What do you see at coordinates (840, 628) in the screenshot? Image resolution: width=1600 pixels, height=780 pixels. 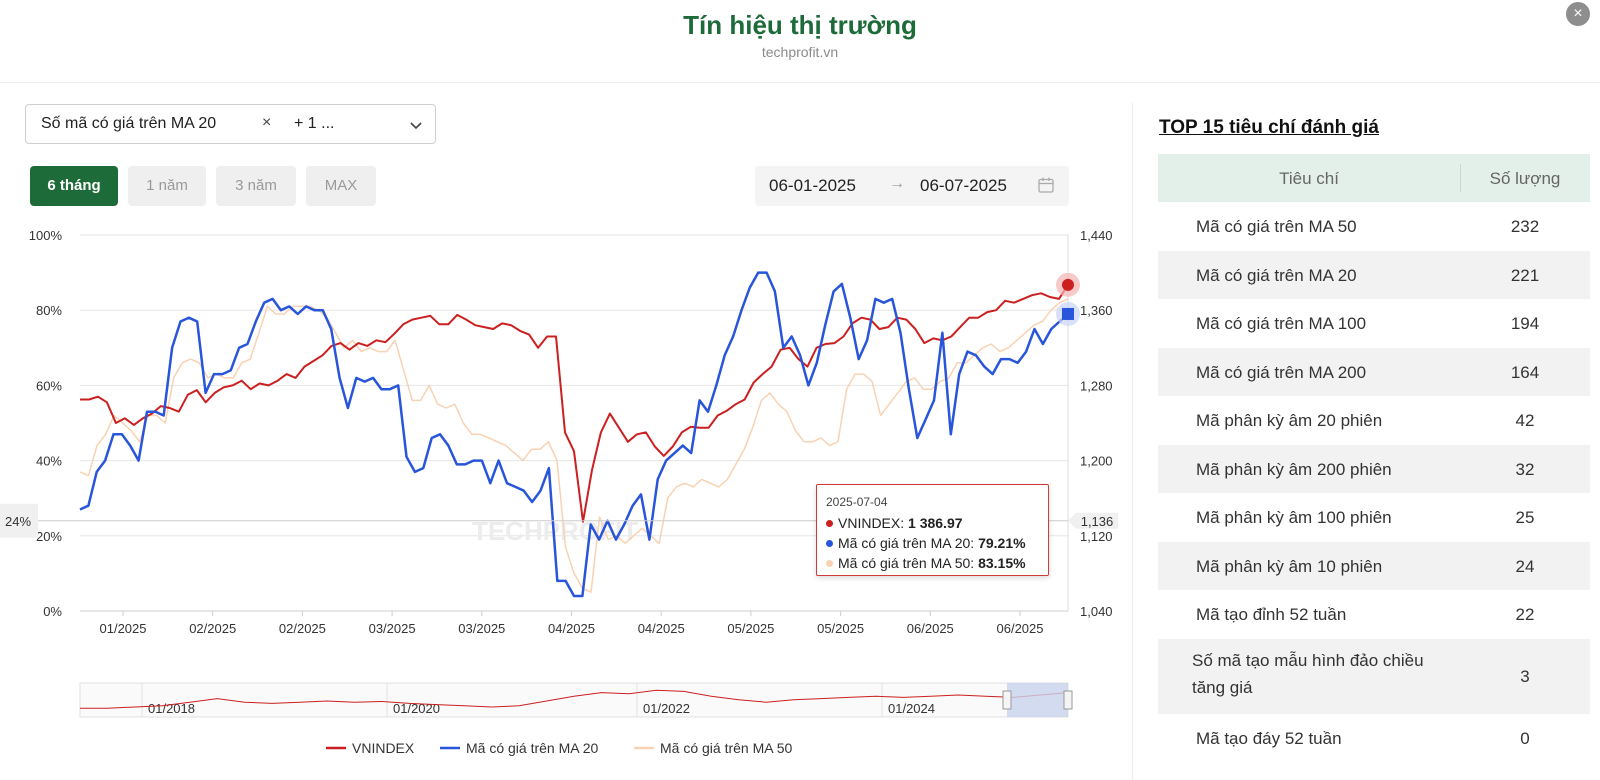 I see `x-axis-tick-label: 05/2025` at bounding box center [840, 628].